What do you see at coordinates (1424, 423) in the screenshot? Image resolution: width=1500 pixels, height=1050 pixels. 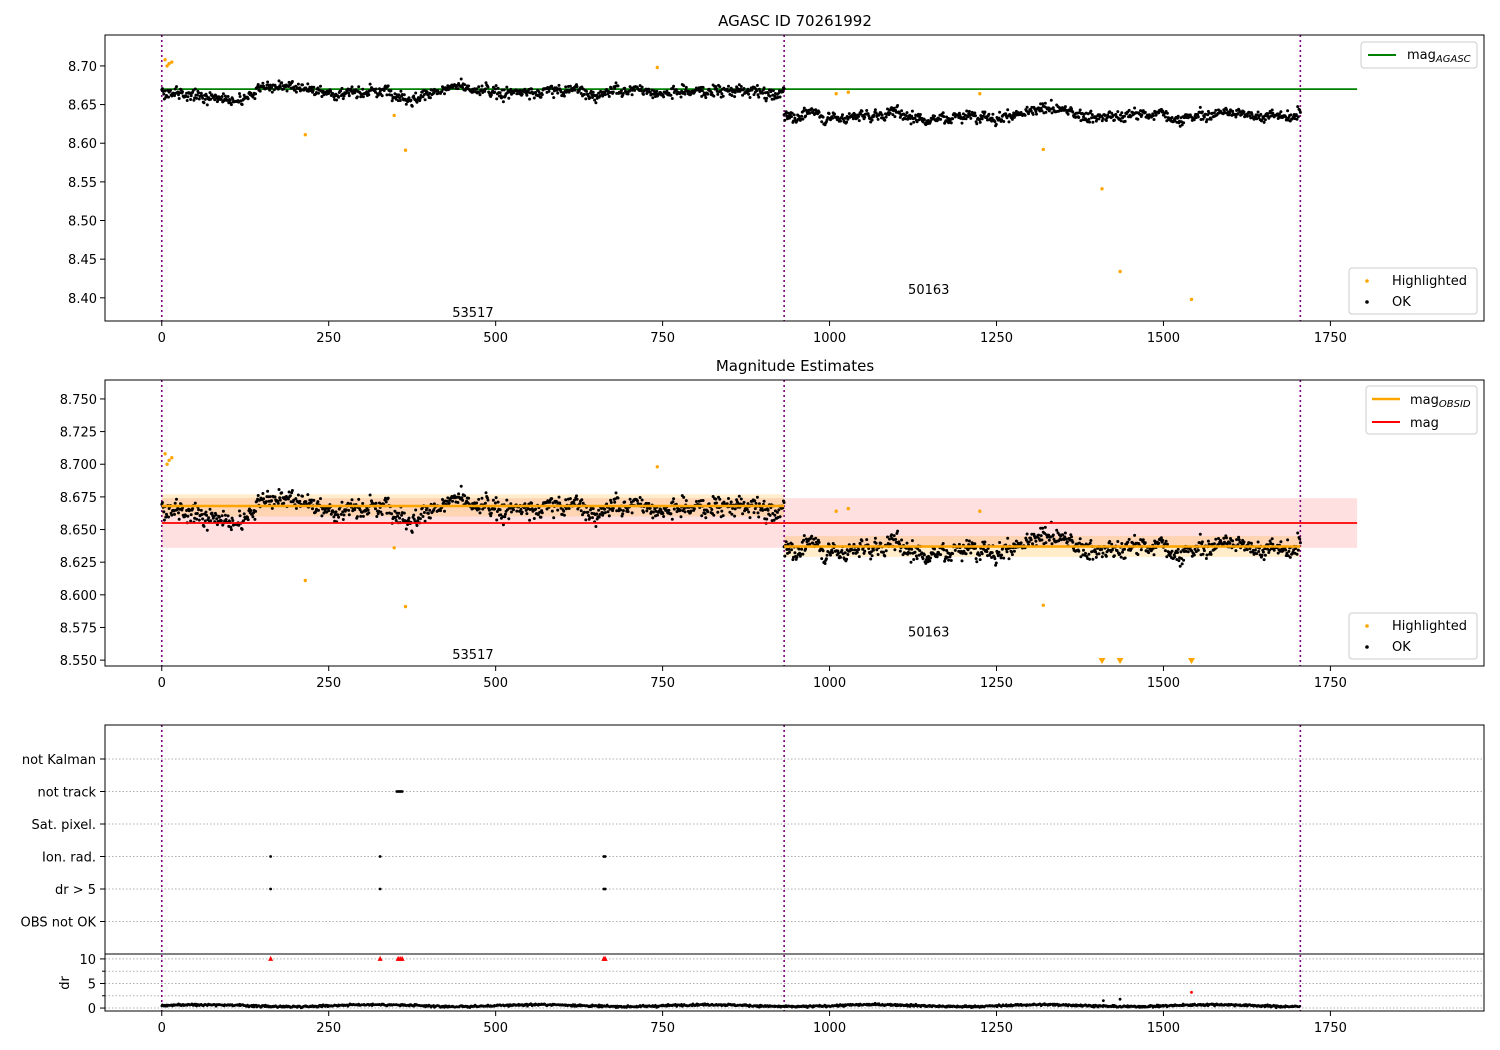 I see `legend-label-mag: mag` at bounding box center [1424, 423].